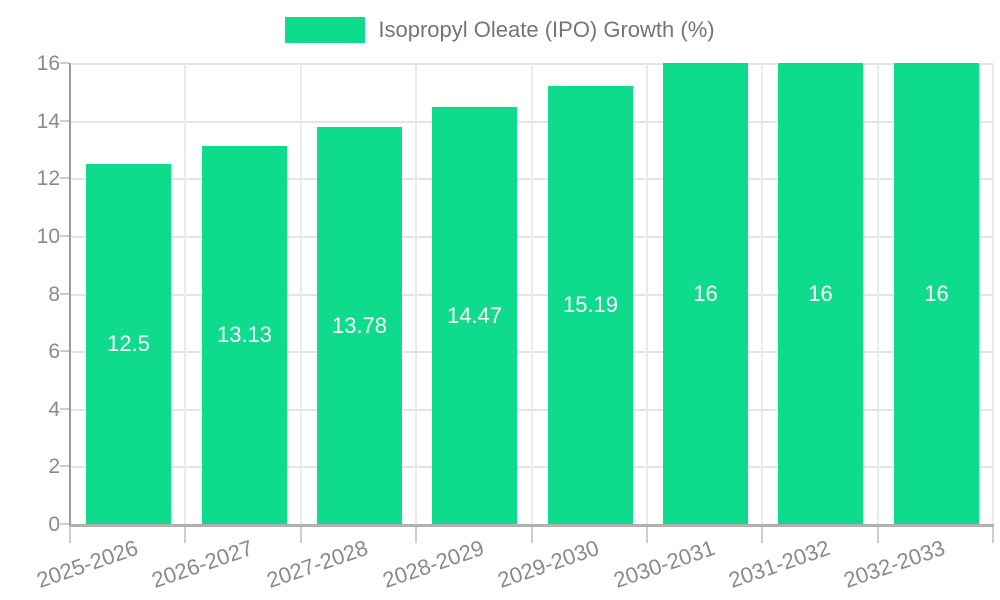 Image resolution: width=1000 pixels, height=600 pixels. What do you see at coordinates (546, 29) in the screenshot?
I see `legend-label: Isopropyl Oleate (IPO) Growth (%)` at bounding box center [546, 29].